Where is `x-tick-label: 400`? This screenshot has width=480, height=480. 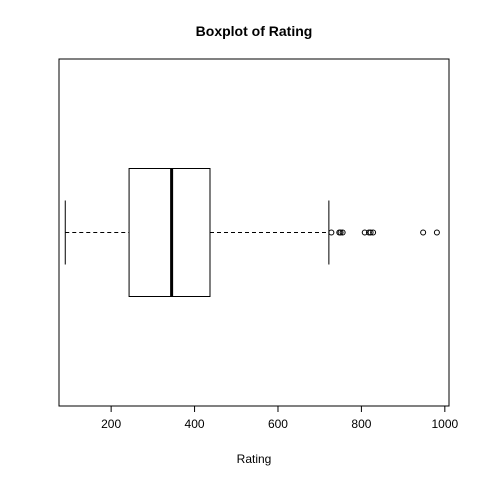
x-tick-label: 400 is located at coordinates (195, 424).